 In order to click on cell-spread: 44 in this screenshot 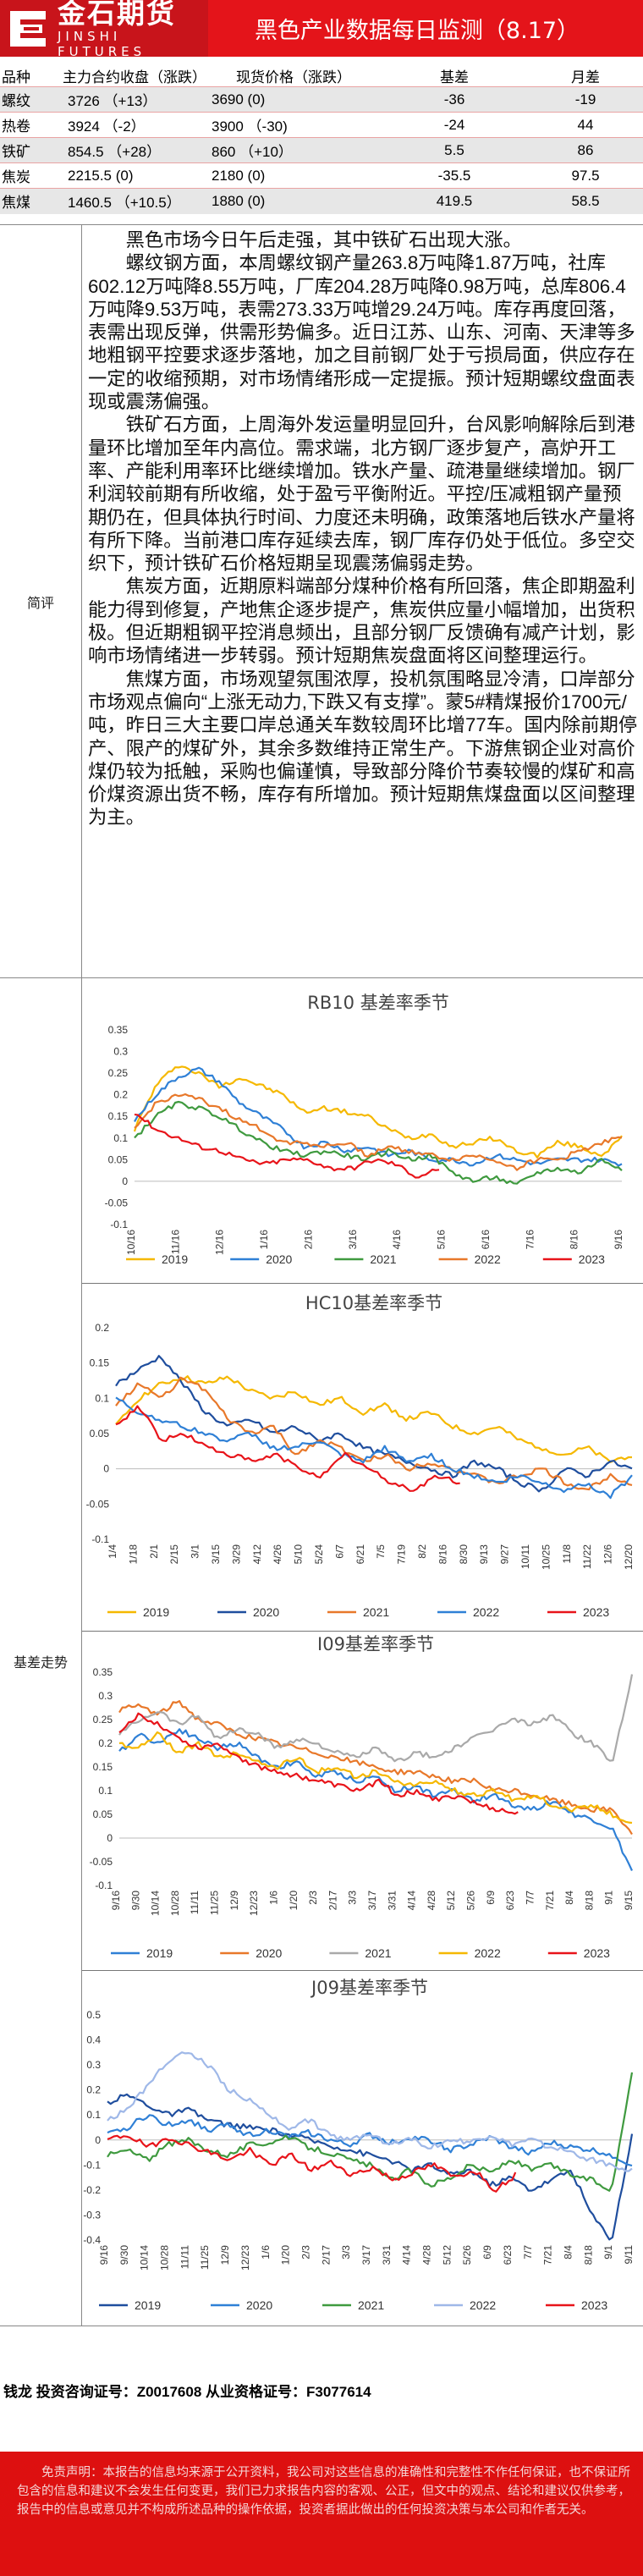, I will do `click(585, 125)`.